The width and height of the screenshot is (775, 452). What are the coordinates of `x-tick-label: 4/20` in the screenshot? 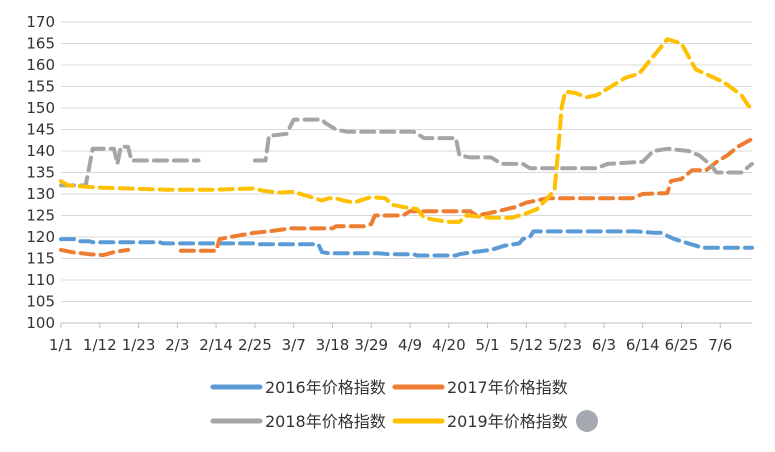 It's located at (449, 345).